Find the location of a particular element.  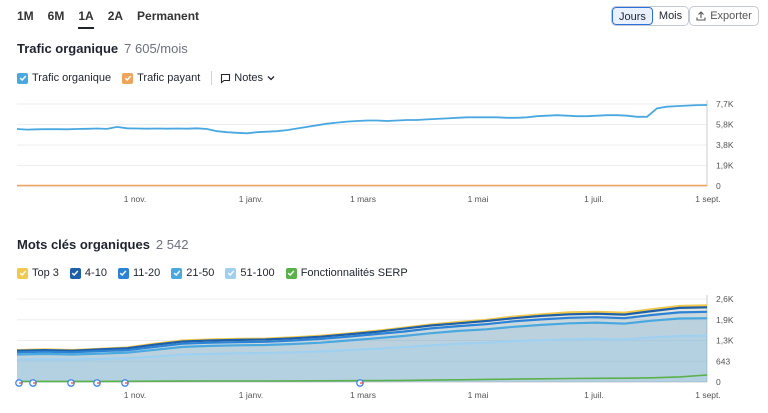

notes-dropdown: Notes is located at coordinates (249, 78).